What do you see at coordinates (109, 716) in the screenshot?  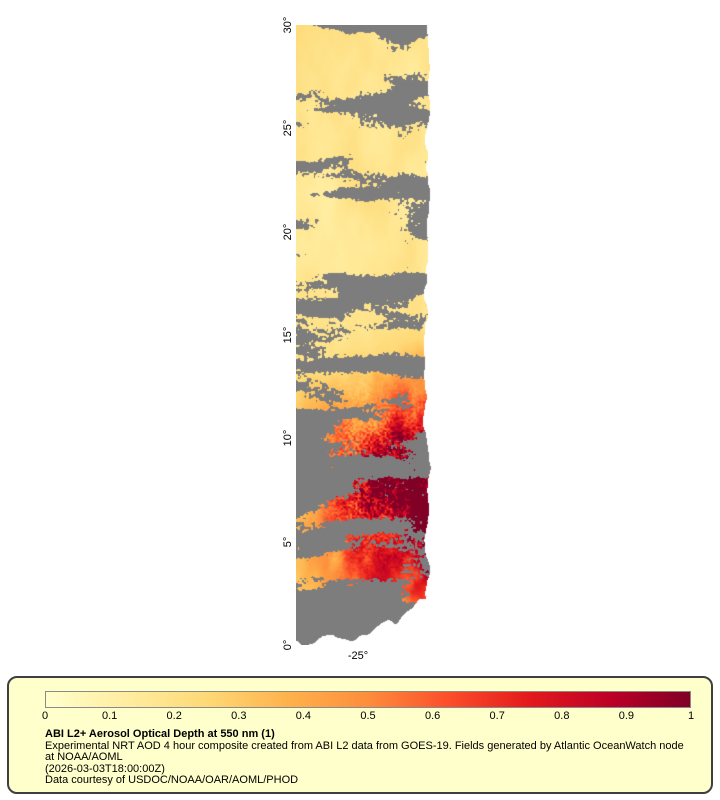 I see `colorbar-tick-label: 0.1` at bounding box center [109, 716].